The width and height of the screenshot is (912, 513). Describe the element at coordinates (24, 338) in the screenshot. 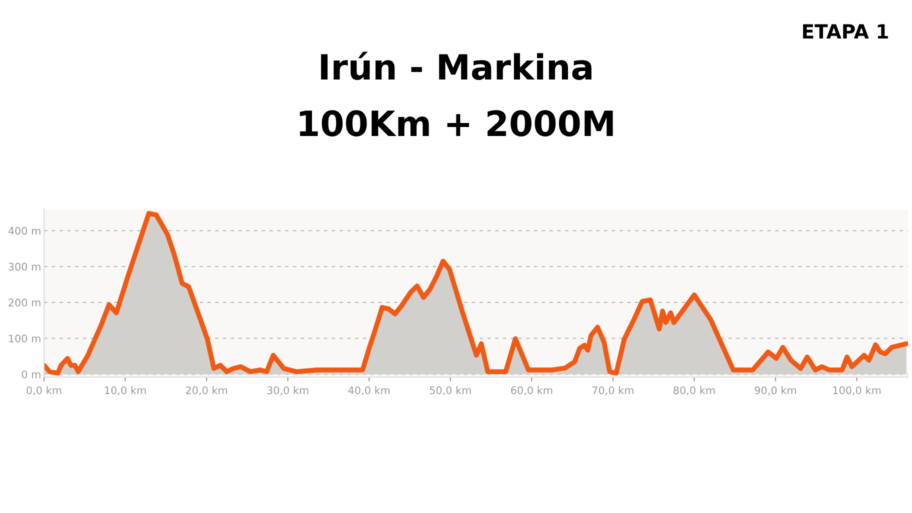

I see `y-tick-label: 100 m` at that location.